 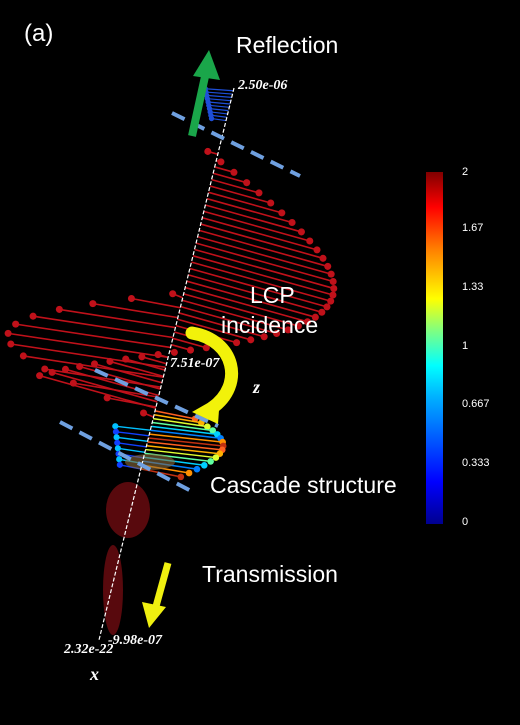 I want to click on colorbar-tick: 0, so click(x=465, y=522).